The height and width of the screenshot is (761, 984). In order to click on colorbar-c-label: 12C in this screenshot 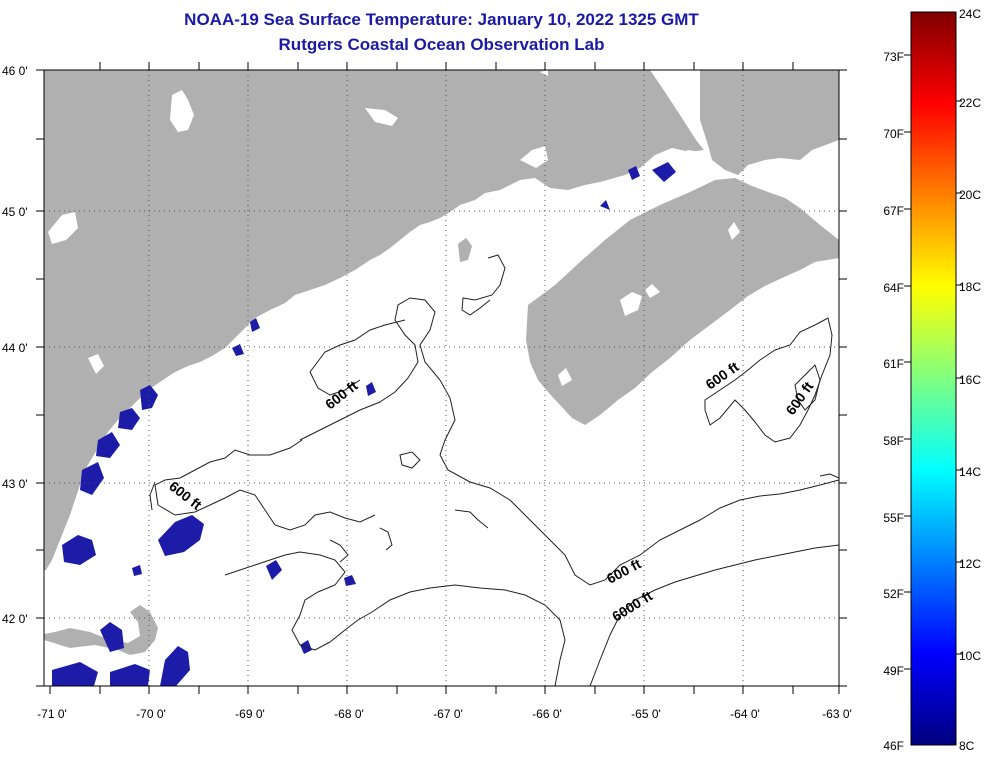, I will do `click(970, 564)`.